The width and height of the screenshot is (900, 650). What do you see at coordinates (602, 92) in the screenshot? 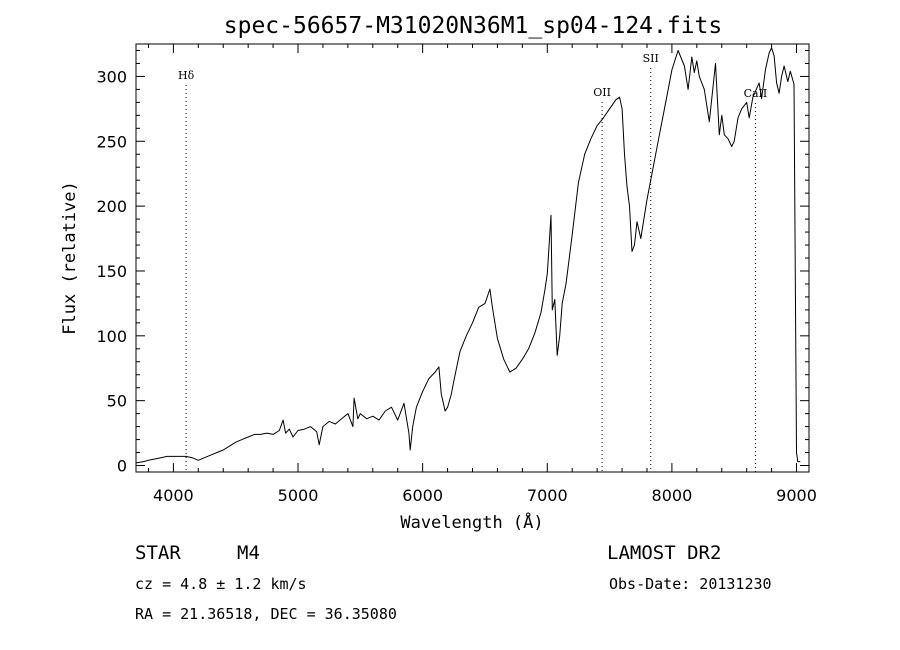
I see `line-marker-label: OII` at bounding box center [602, 92].